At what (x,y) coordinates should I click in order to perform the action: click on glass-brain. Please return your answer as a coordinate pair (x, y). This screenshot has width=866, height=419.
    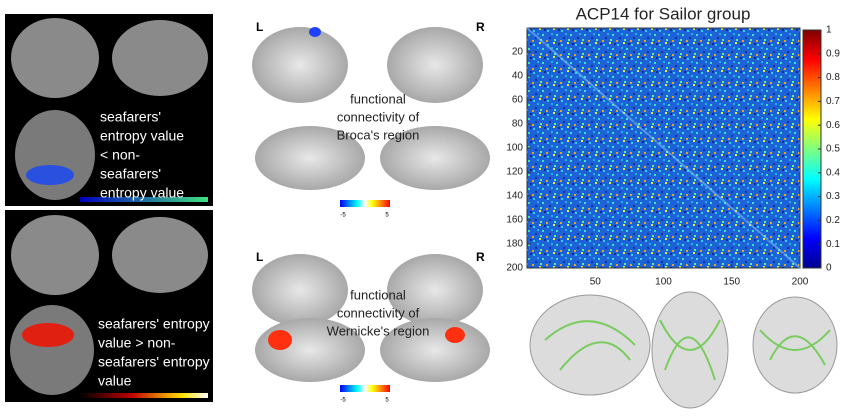
    Looking at the image, I should click on (795, 345).